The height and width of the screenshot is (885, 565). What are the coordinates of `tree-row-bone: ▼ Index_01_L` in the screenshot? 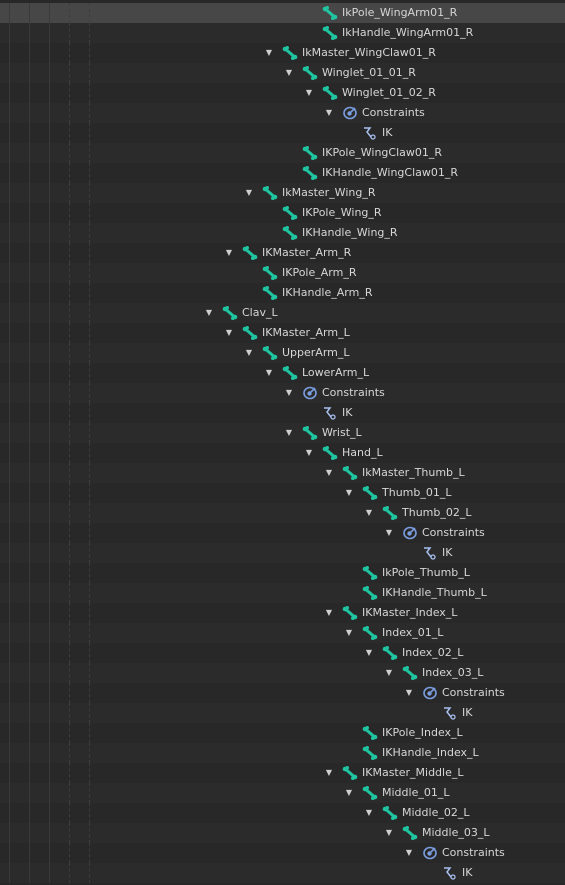 It's located at (282, 633).